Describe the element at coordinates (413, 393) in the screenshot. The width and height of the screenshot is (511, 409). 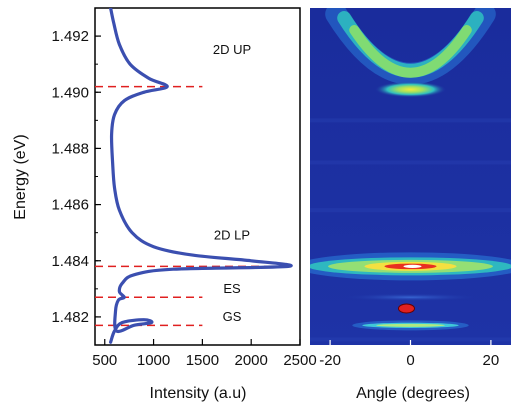
I see `angle-axis-title: Angle (degrees)` at that location.